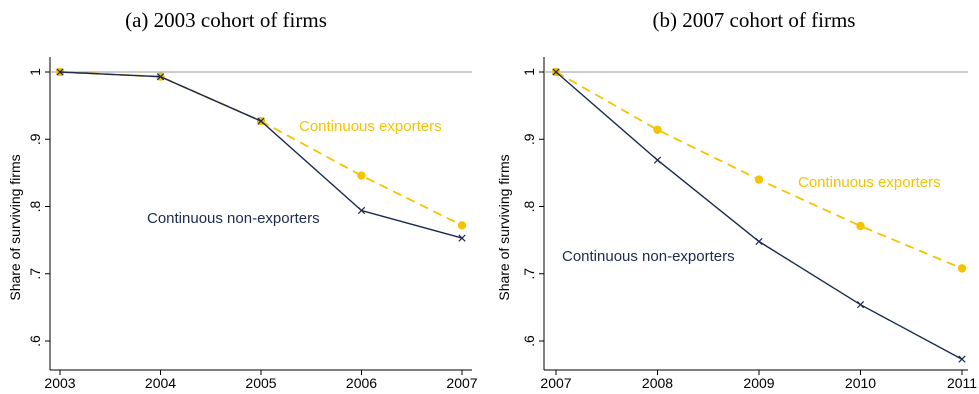 Image resolution: width=979 pixels, height=394 pixels. Describe the element at coordinates (758, 383) in the screenshot. I see `x-tick-label: 2009` at that location.